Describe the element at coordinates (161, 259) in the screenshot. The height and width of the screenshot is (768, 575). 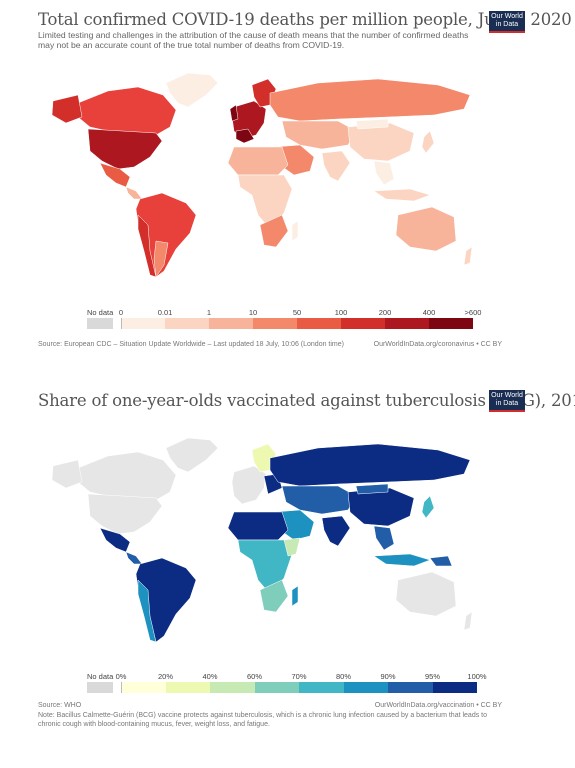
I see `argentina` at that location.